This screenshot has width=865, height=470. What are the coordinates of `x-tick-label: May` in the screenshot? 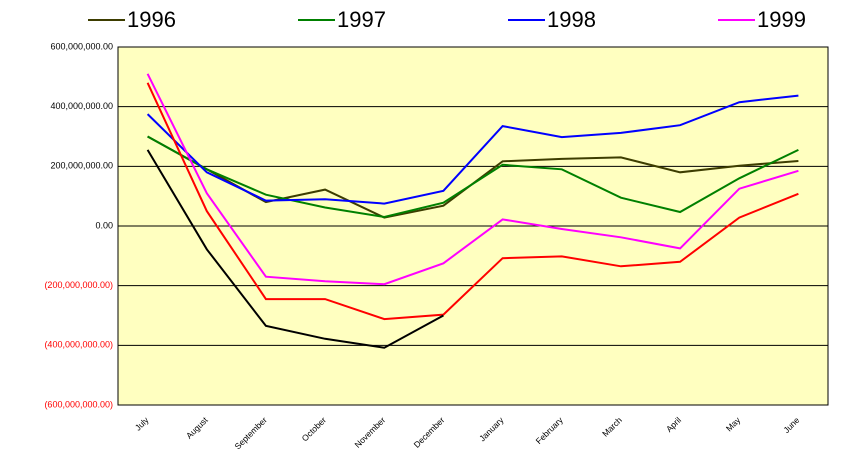 It's located at (733, 423).